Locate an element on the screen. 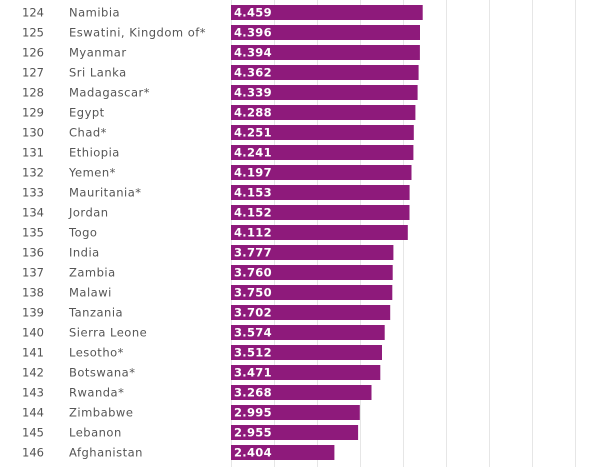 The image size is (605, 467). rank-label: 137 is located at coordinates (33, 273).